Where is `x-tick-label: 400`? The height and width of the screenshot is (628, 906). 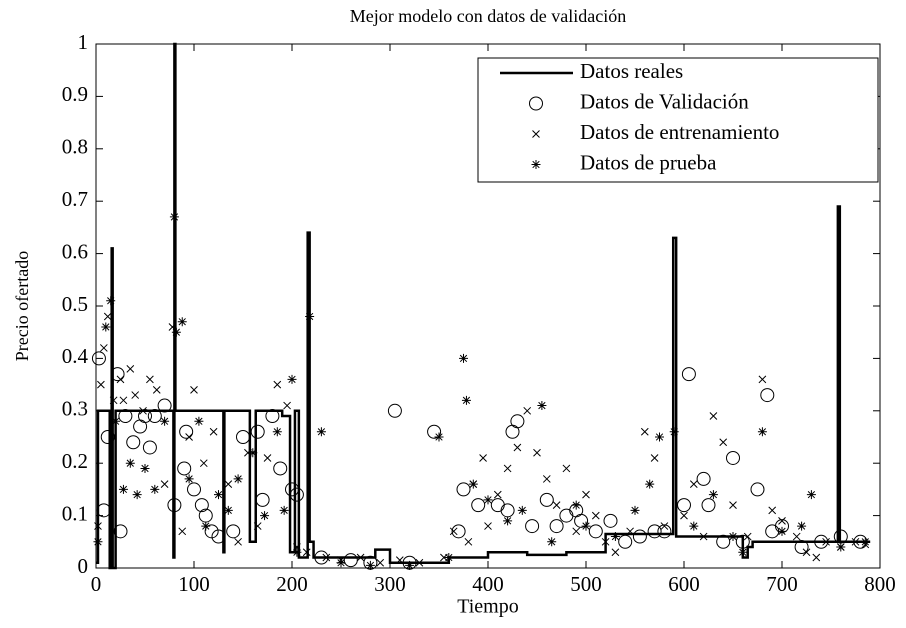 x-tick-label: 400 is located at coordinates (488, 584).